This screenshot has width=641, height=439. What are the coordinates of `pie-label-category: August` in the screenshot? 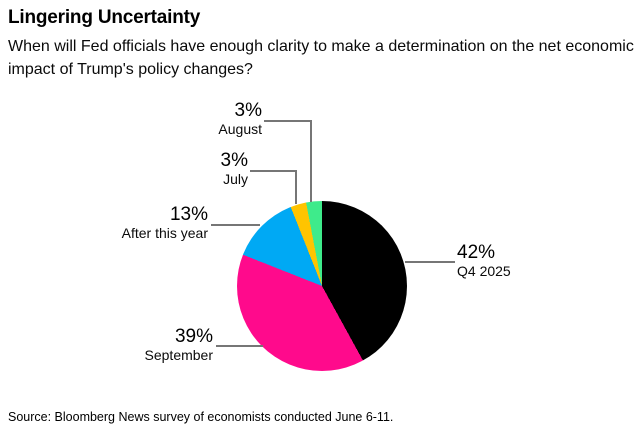 It's located at (240, 129).